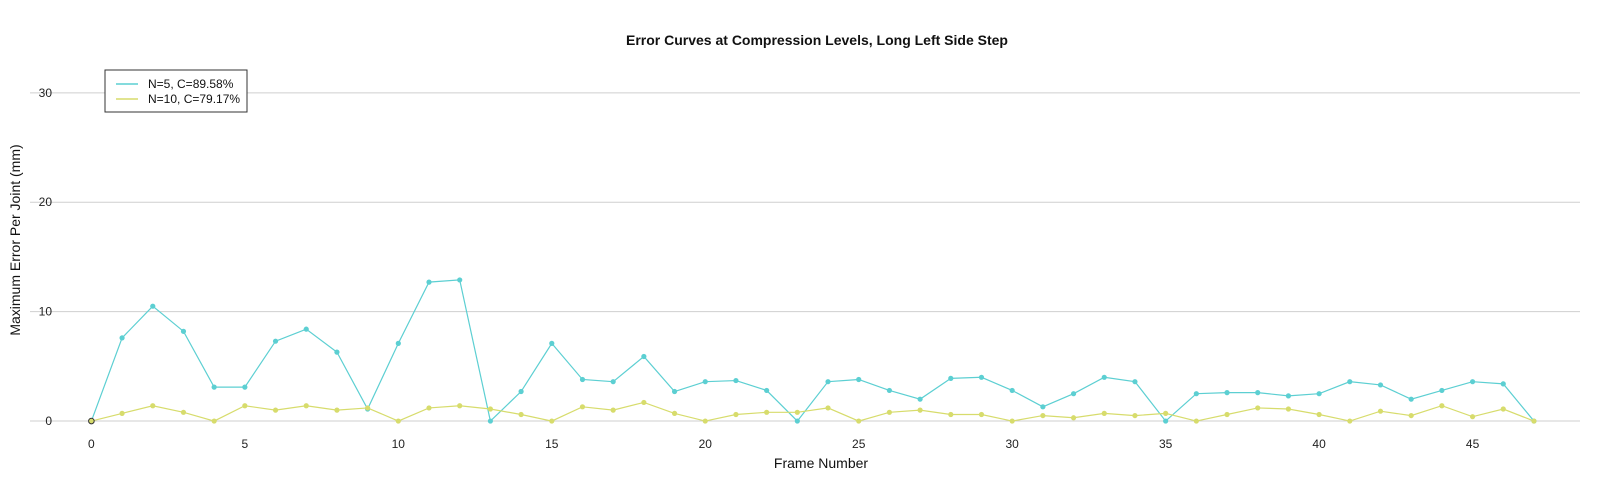 This screenshot has width=1600, height=500. I want to click on x-tick-label: 20, so click(706, 444).